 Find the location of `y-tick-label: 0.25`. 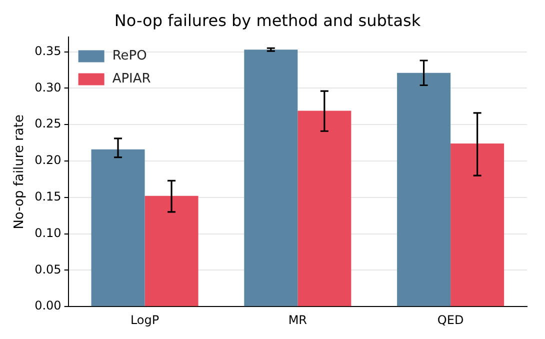

y-tick-label: 0.25 is located at coordinates (48, 123).